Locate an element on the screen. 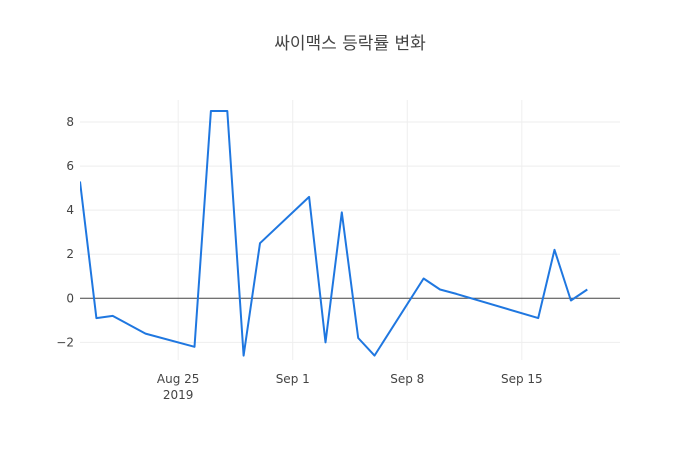  x-tick-sublabel: 2019 is located at coordinates (178, 395).